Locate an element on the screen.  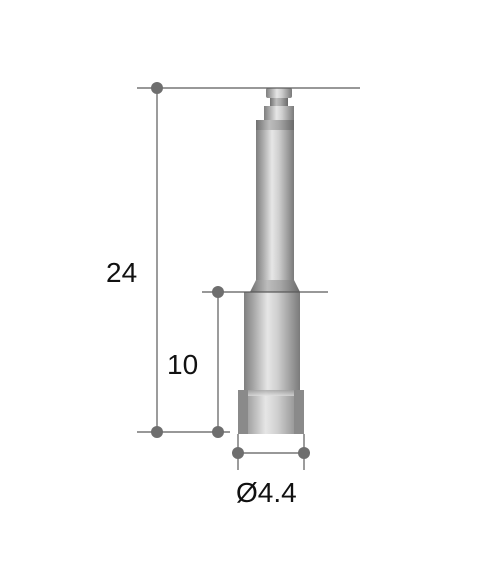
instrument-flute-right is located at coordinates (299, 412).